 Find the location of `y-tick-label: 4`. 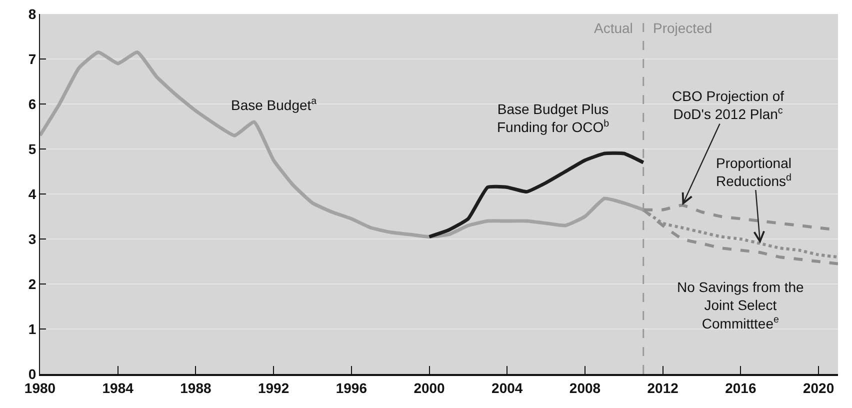

y-tick-label: 4 is located at coordinates (32, 194).